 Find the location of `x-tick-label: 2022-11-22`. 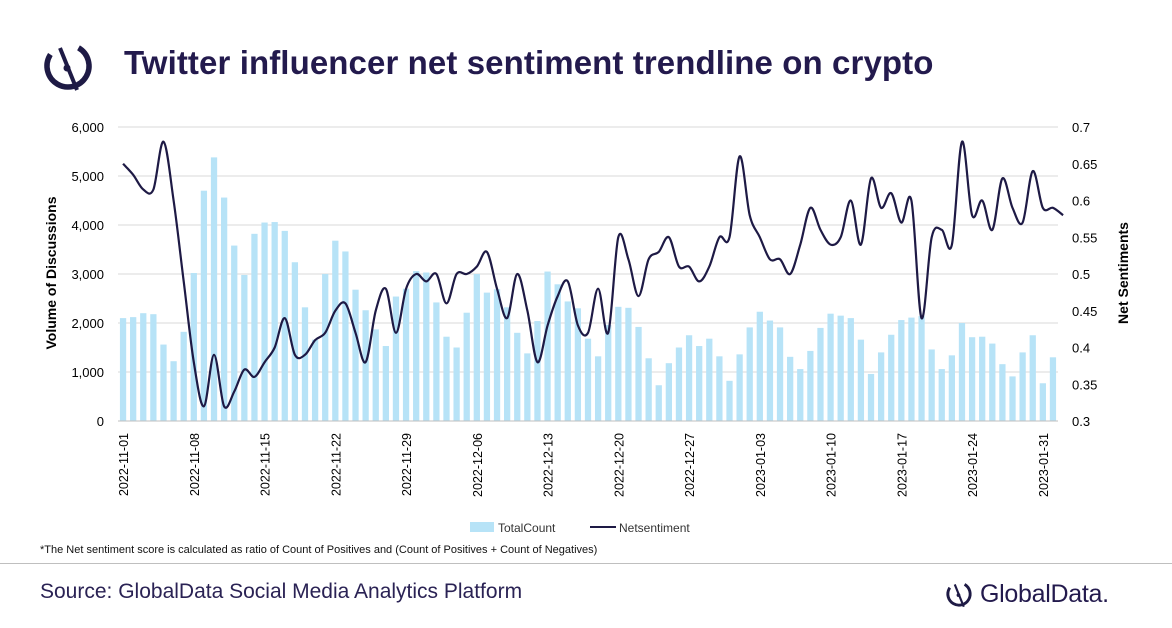

x-tick-label: 2022-11-22 is located at coordinates (336, 464).